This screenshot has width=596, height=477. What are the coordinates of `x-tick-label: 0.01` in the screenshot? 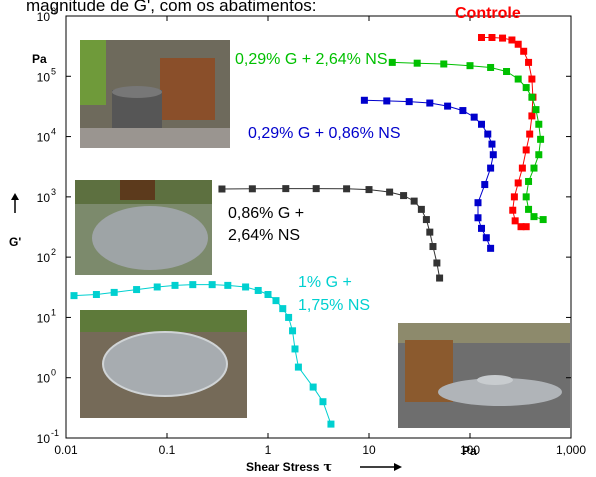 It's located at (66, 450).